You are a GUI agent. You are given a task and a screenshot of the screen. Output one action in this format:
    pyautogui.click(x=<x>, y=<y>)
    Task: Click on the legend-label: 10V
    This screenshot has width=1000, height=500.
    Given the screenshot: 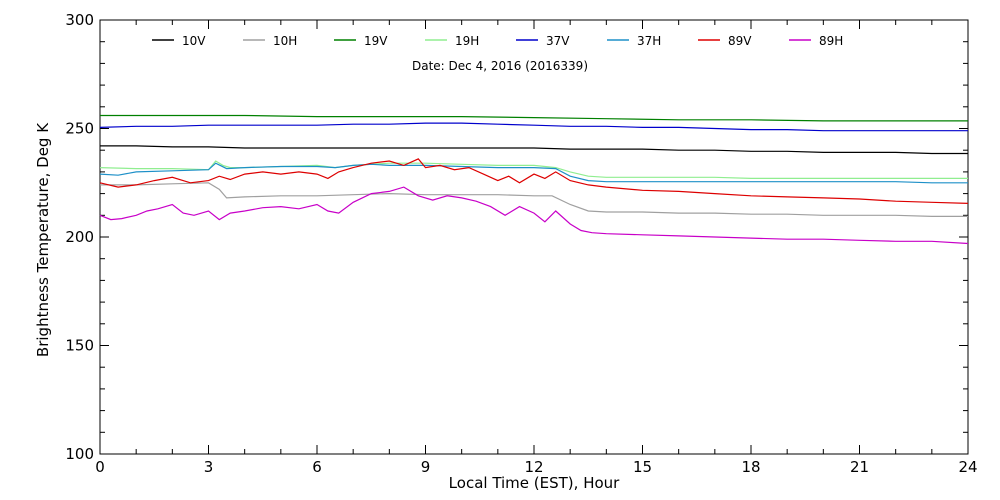 What is the action you would take?
    pyautogui.click(x=194, y=41)
    